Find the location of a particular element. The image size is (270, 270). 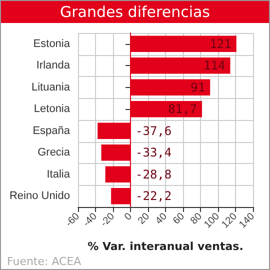

x-tick-label: -20 is located at coordinates (108, 220).